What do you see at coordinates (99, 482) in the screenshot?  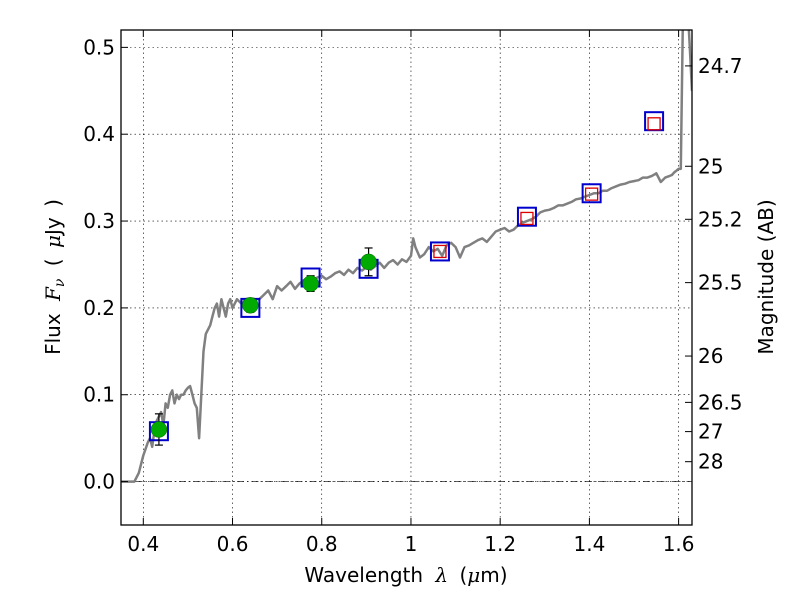 I see `y-tick-label: 0.0` at bounding box center [99, 482].